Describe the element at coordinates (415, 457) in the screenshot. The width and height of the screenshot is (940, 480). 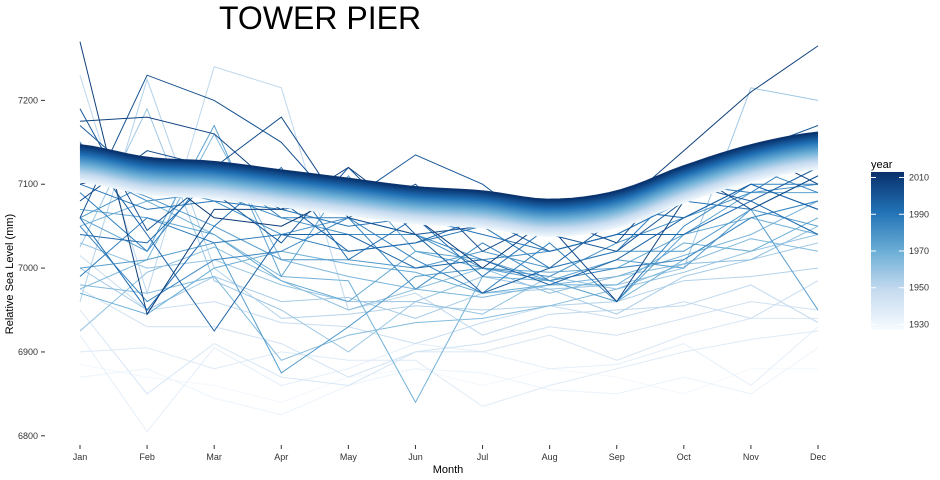
I see `x-tick-label: Jun` at that location.